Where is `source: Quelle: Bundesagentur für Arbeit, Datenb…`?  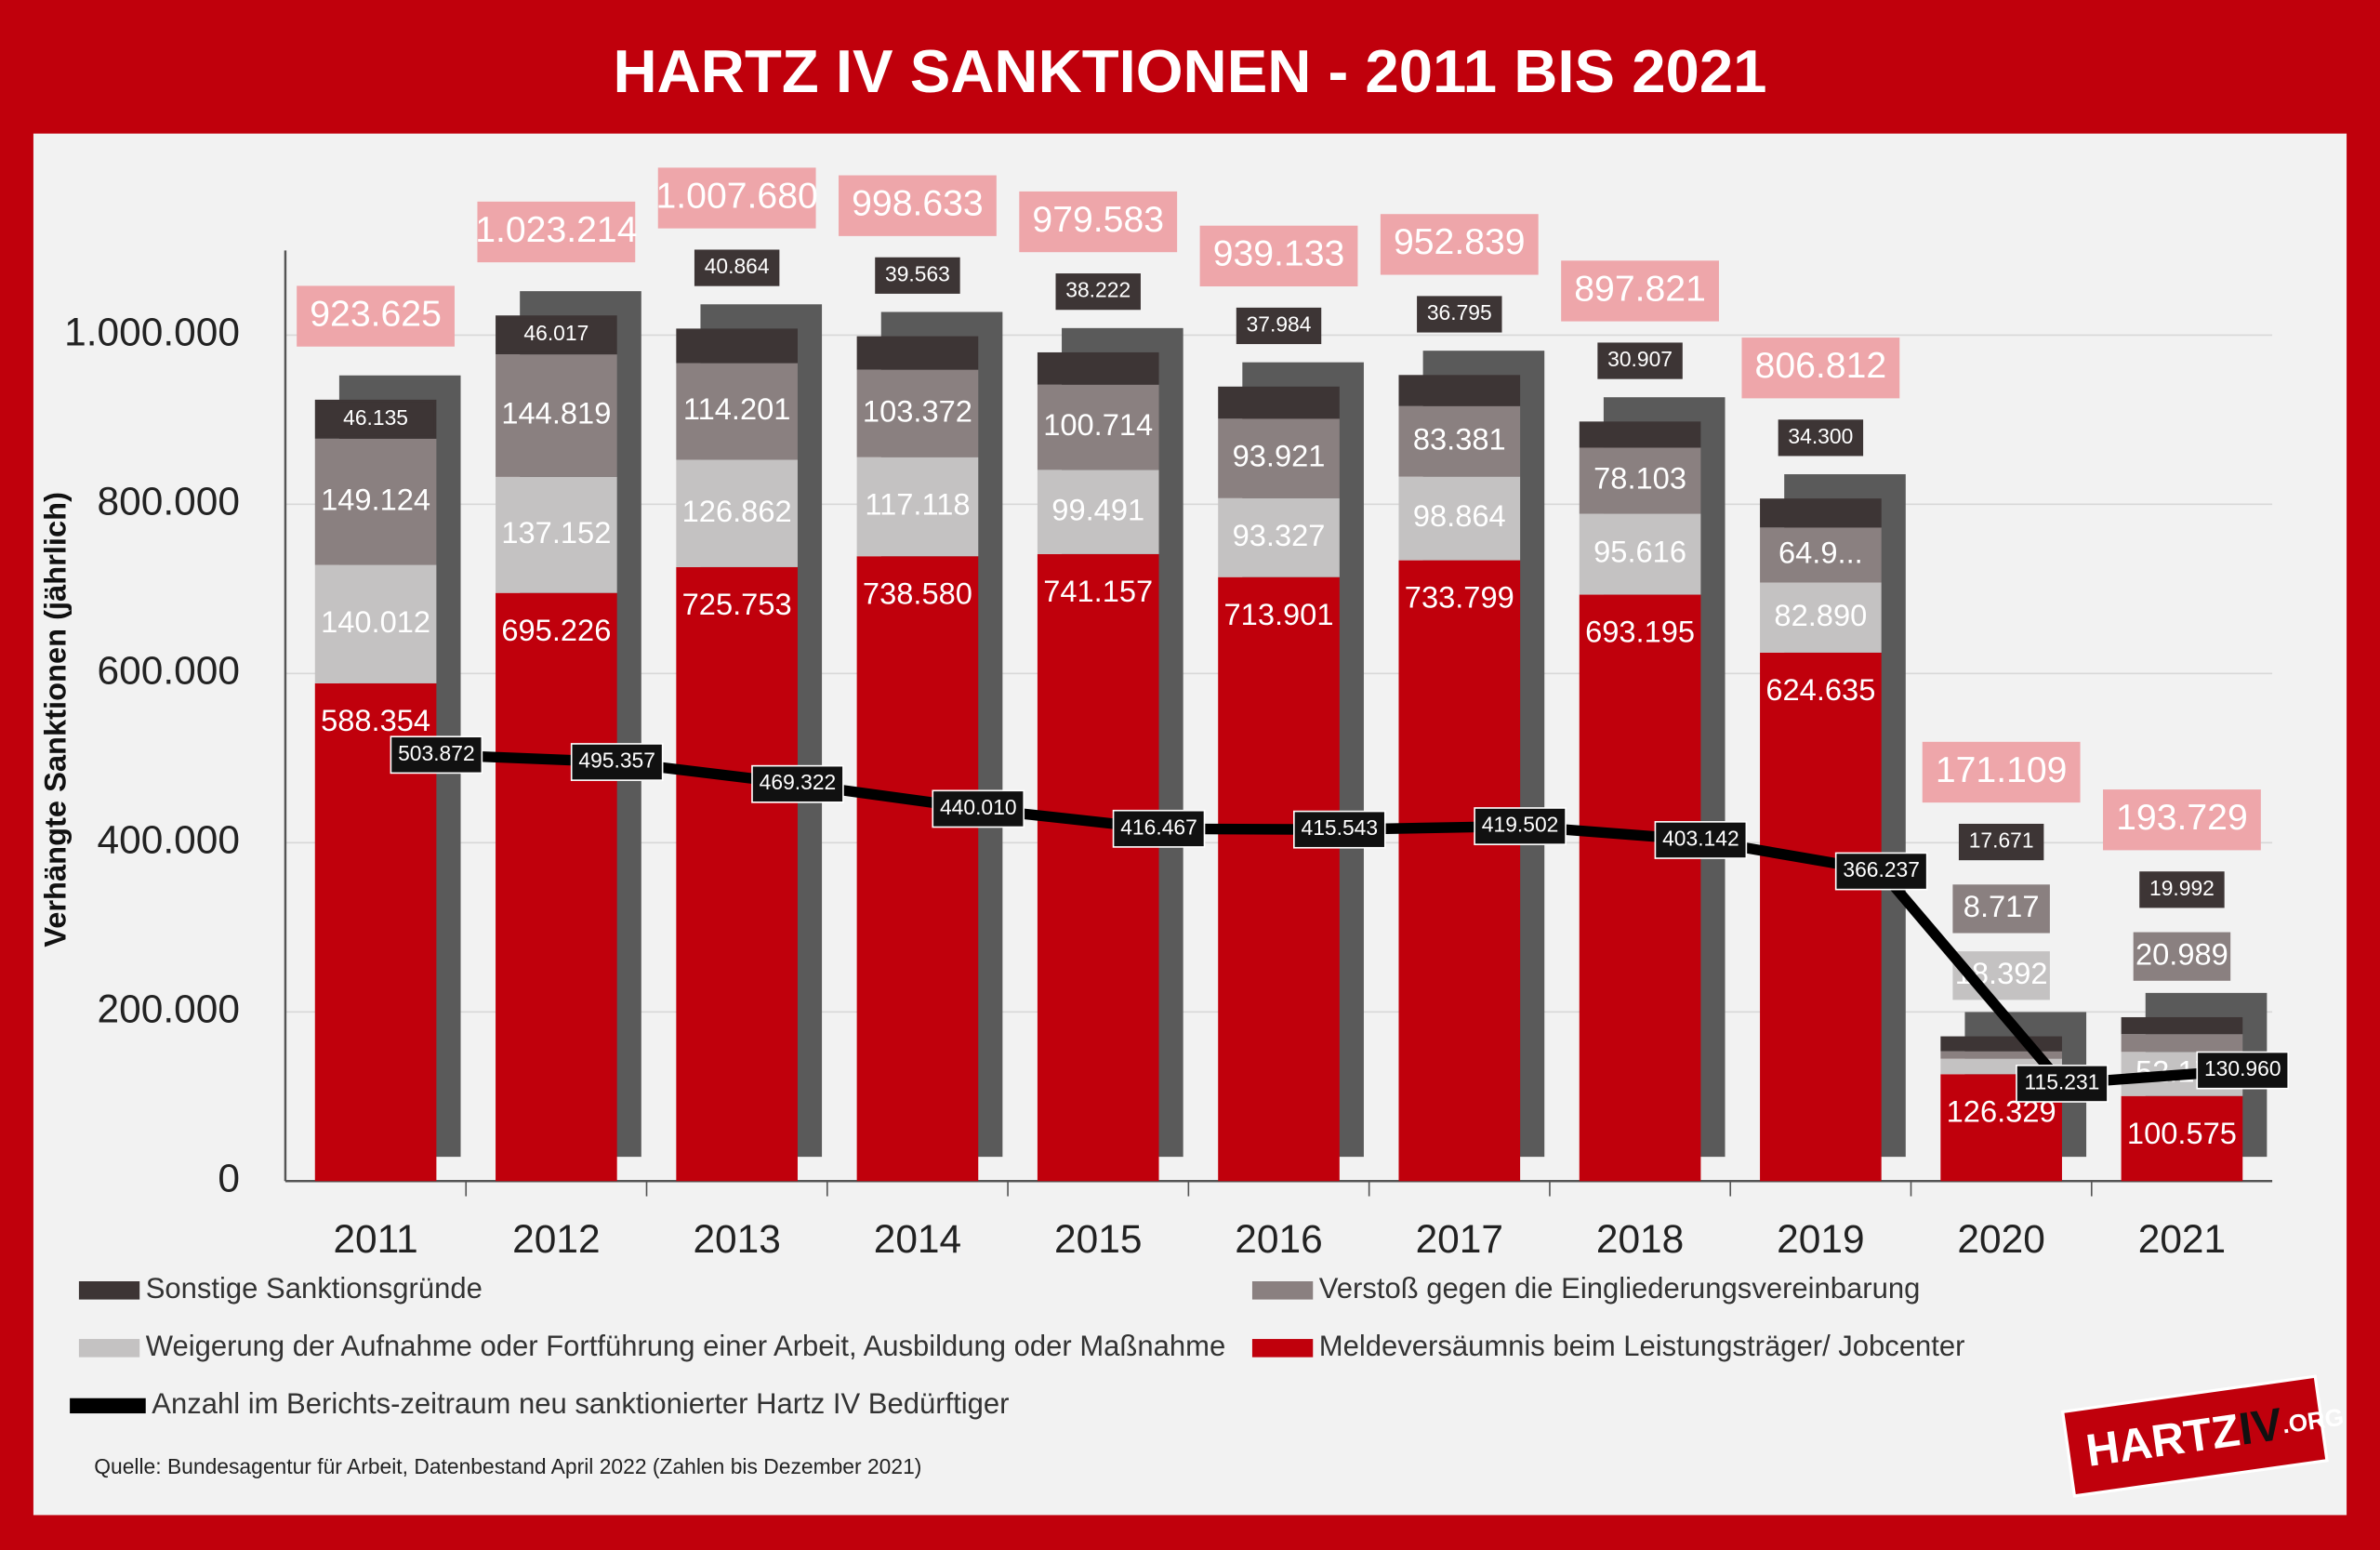 source: Quelle: Bundesagentur für Arbeit, Datenb… is located at coordinates (507, 1466).